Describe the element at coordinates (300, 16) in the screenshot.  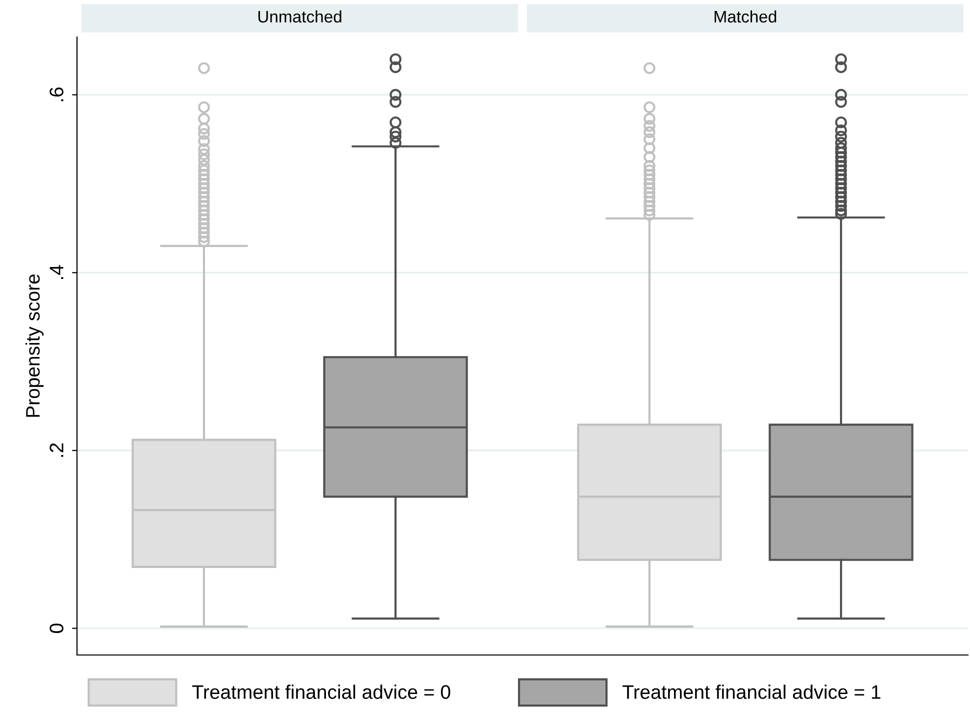
I see `x-tick-label: Unmatched` at that location.